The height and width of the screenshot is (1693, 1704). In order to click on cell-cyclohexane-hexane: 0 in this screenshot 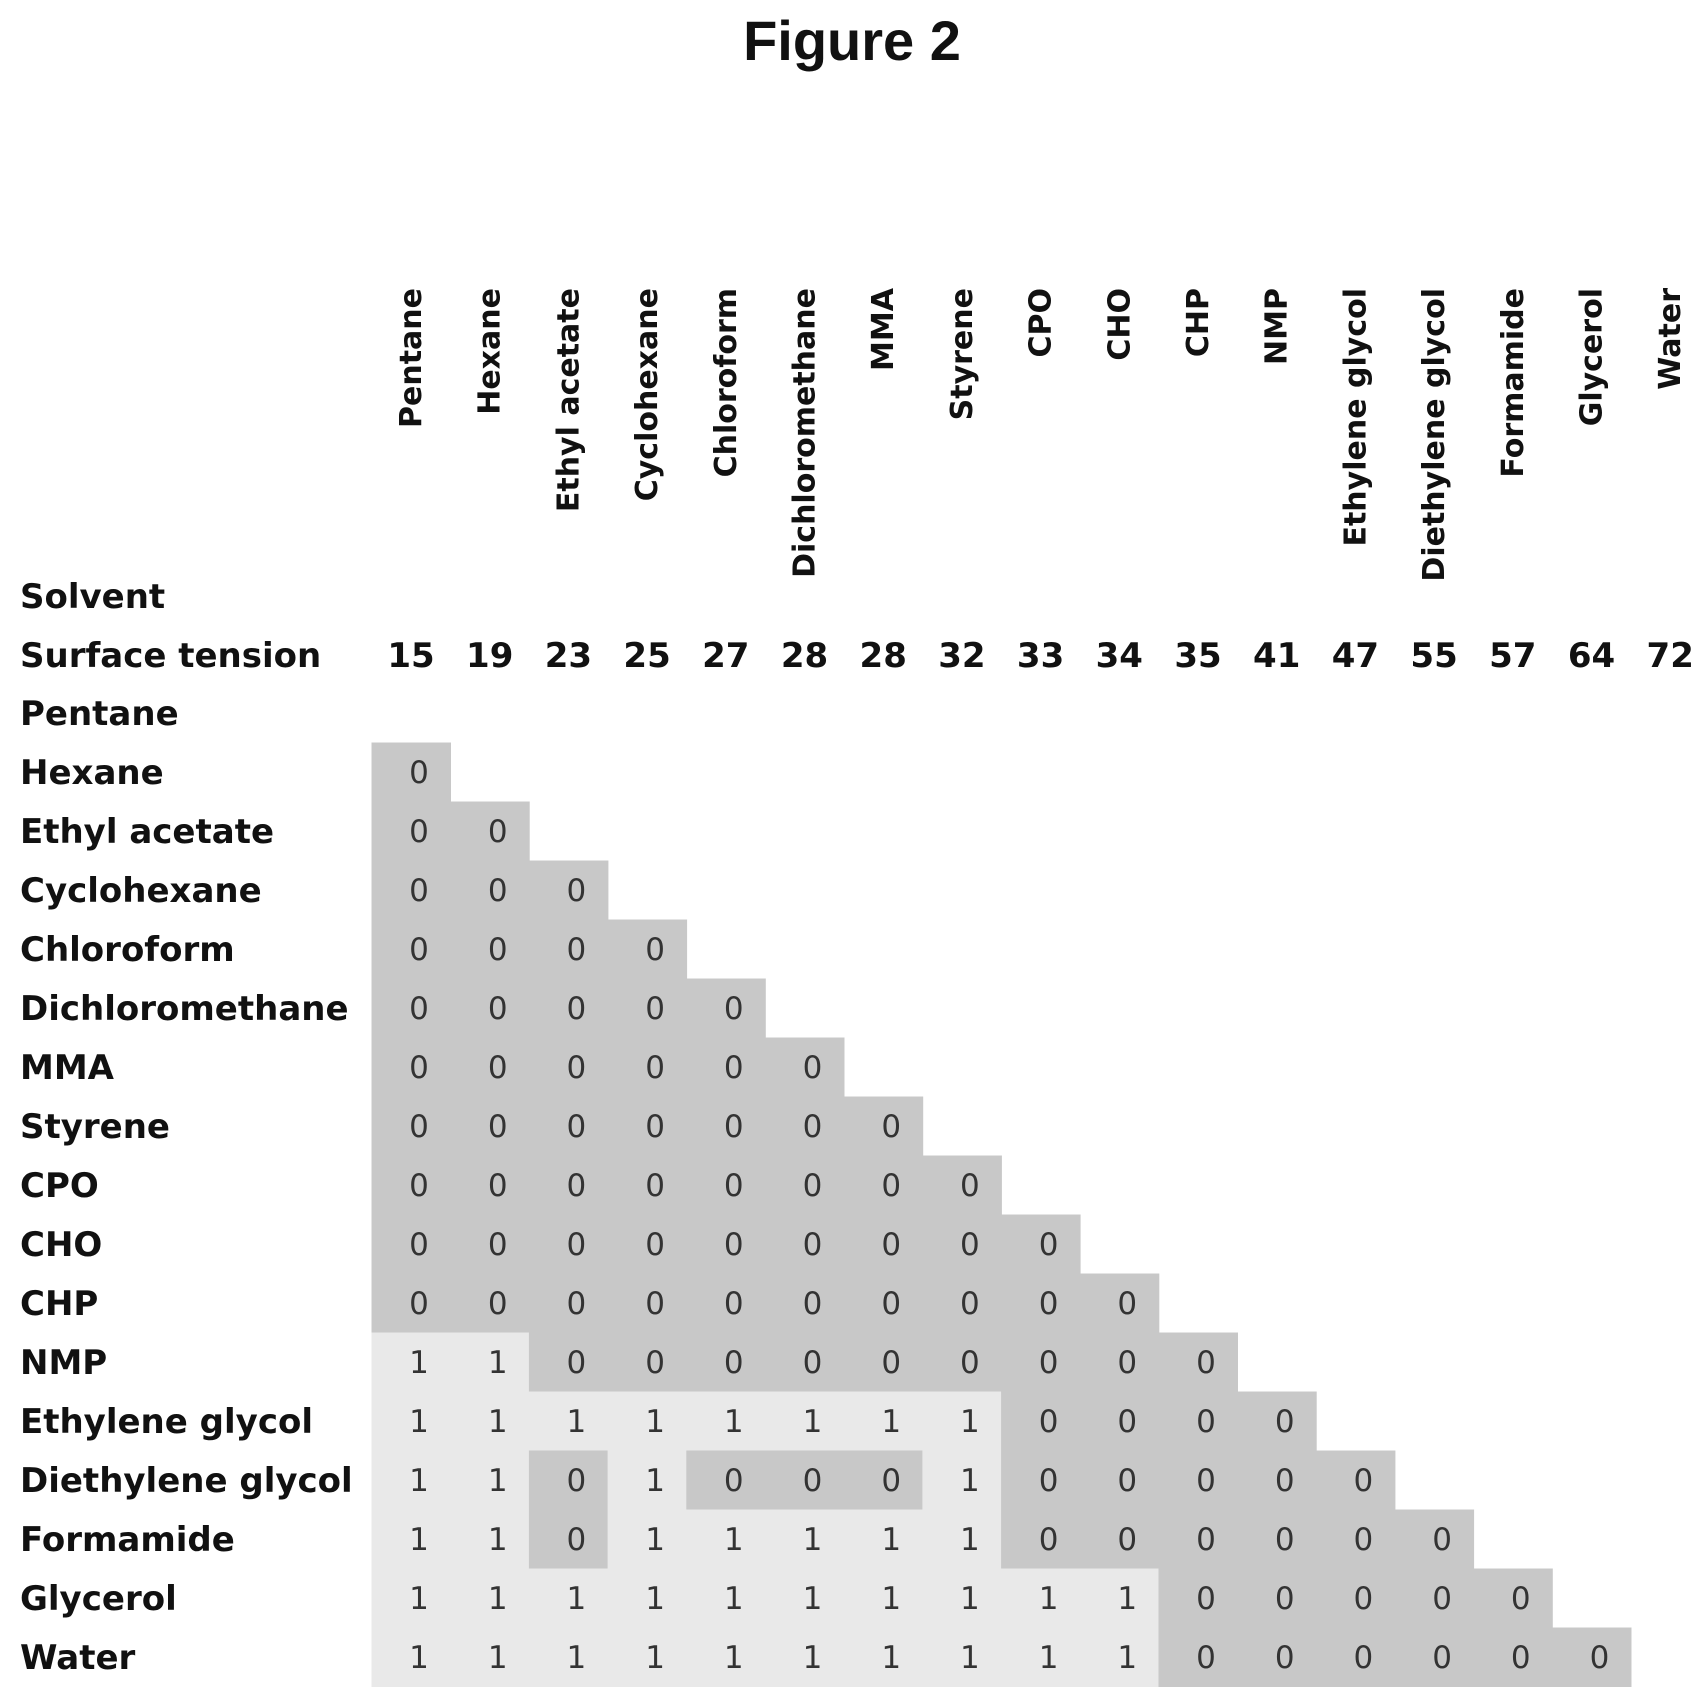, I will do `click(498, 891)`.